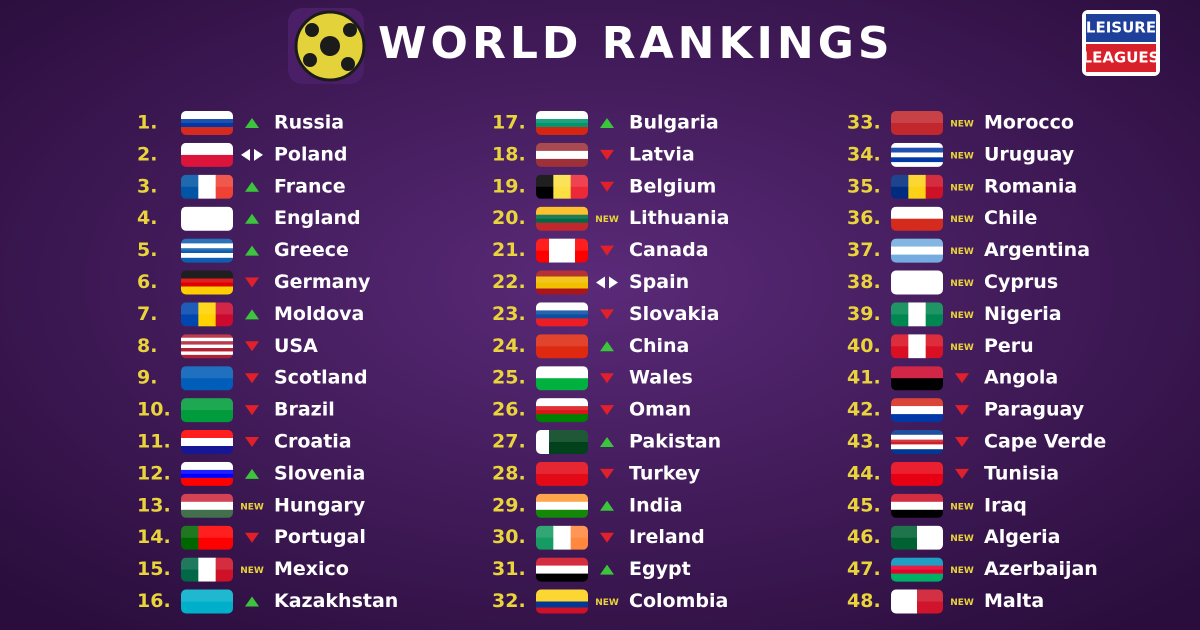 The image size is (1200, 630). What do you see at coordinates (509, 314) in the screenshot?
I see `rank: 23.` at bounding box center [509, 314].